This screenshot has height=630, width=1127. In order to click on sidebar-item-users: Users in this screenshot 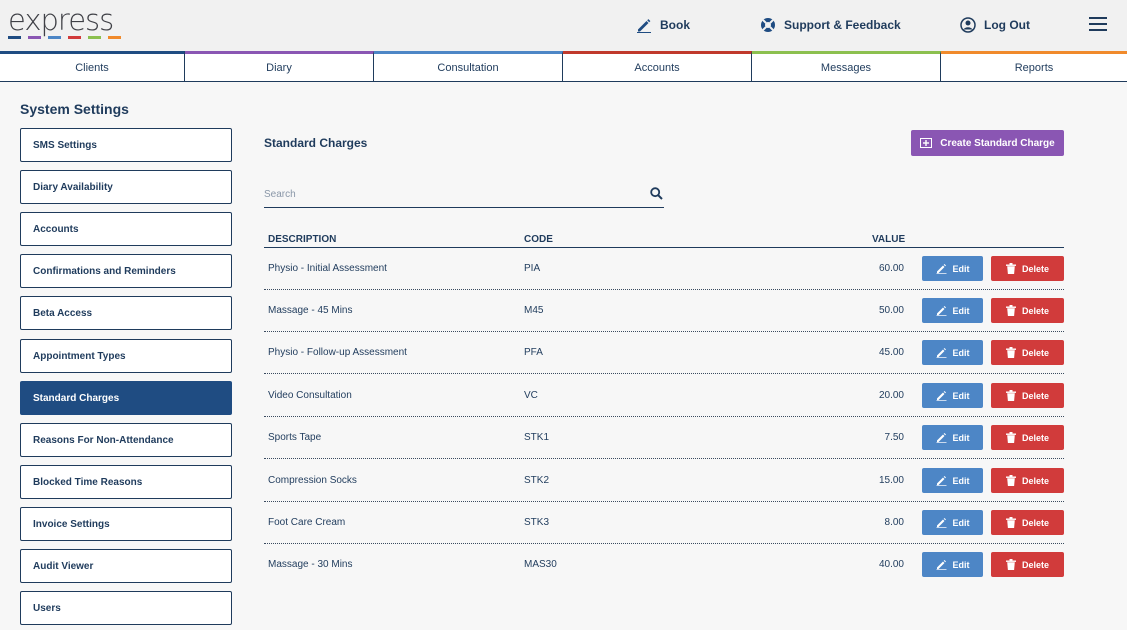, I will do `click(126, 608)`.